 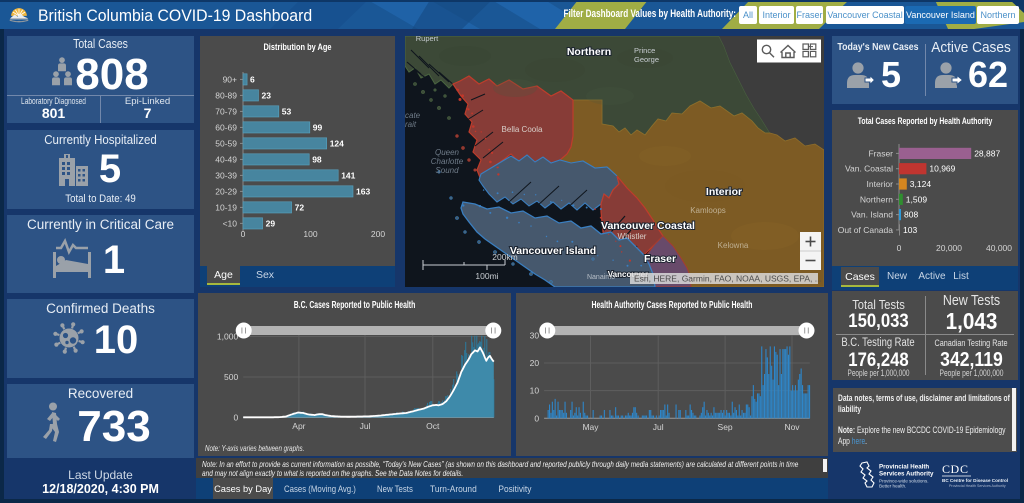 What do you see at coordinates (226, 175) in the screenshot?
I see `svg-text: 30-39` at bounding box center [226, 175].